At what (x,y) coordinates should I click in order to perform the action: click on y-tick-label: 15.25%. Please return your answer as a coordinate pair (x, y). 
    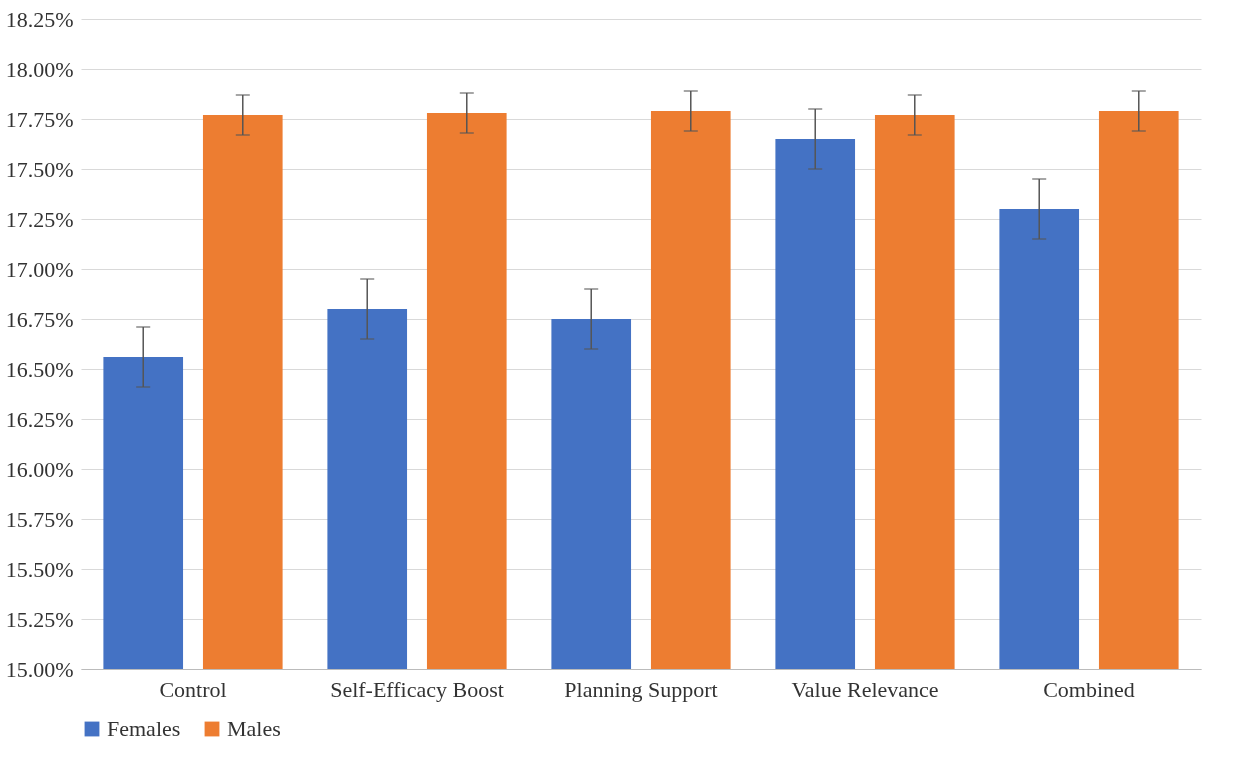
    Looking at the image, I should click on (39, 619).